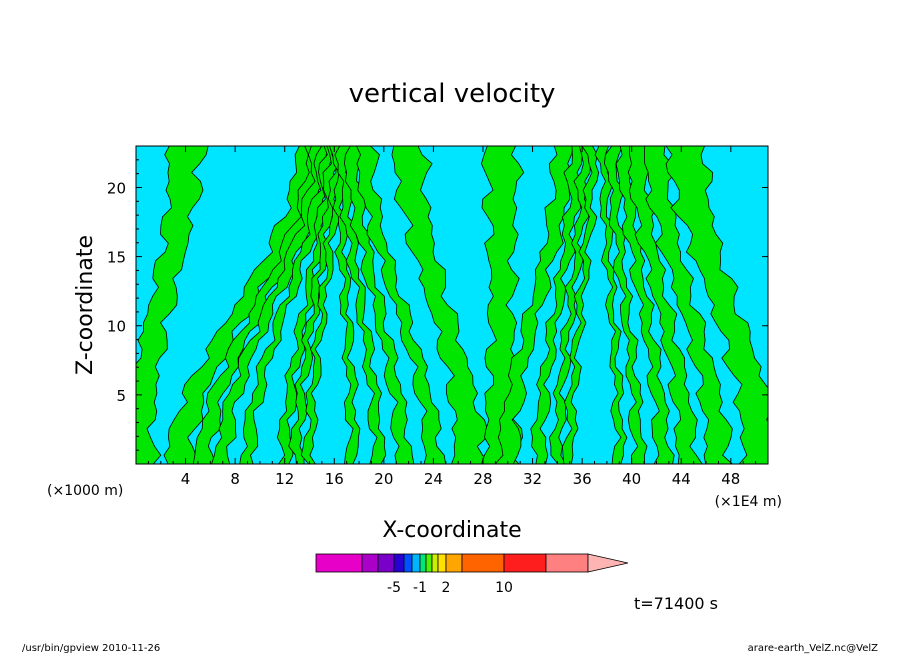  I want to click on y-axis-label: Z-coordinate, so click(85, 305).